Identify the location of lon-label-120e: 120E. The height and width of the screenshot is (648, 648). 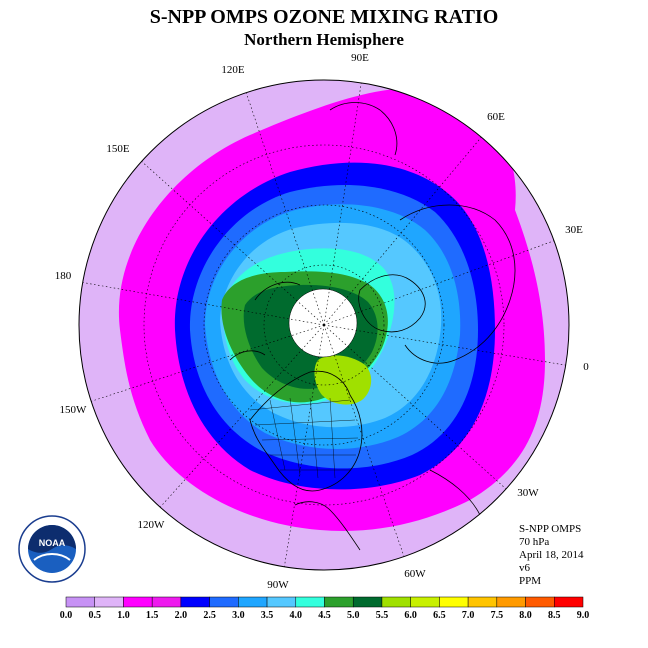
(233, 70).